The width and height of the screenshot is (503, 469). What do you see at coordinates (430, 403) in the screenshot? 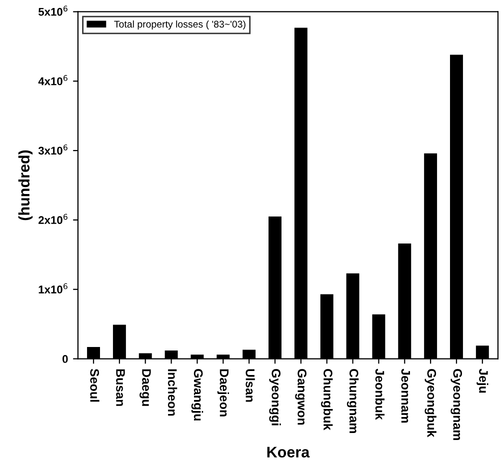
I see `x-tick-label: Gyeongbuk` at bounding box center [430, 403].